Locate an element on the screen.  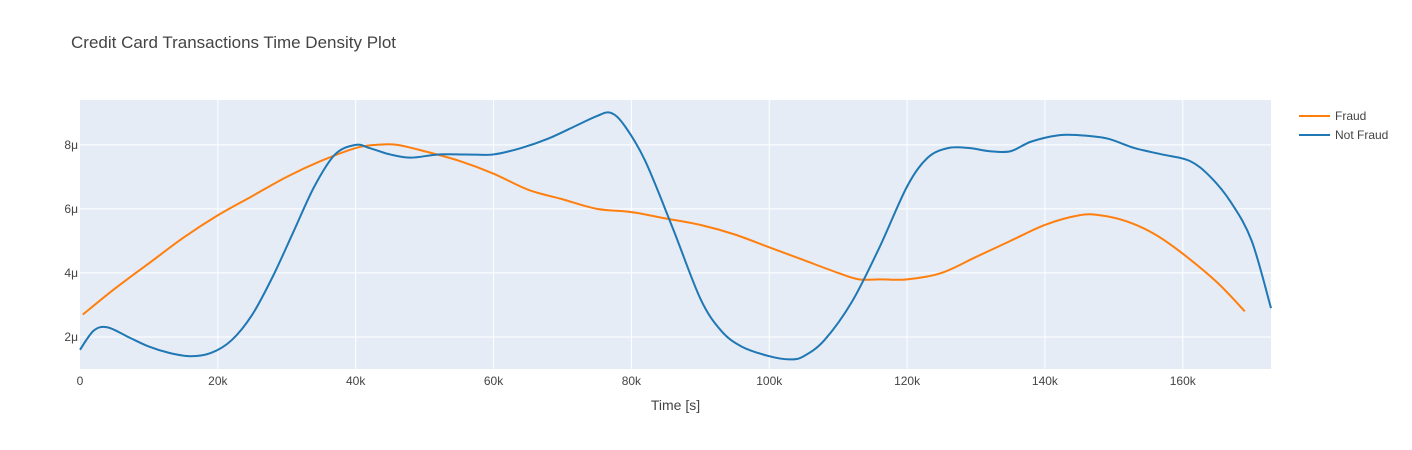
x-tick-label: 120k is located at coordinates (907, 381).